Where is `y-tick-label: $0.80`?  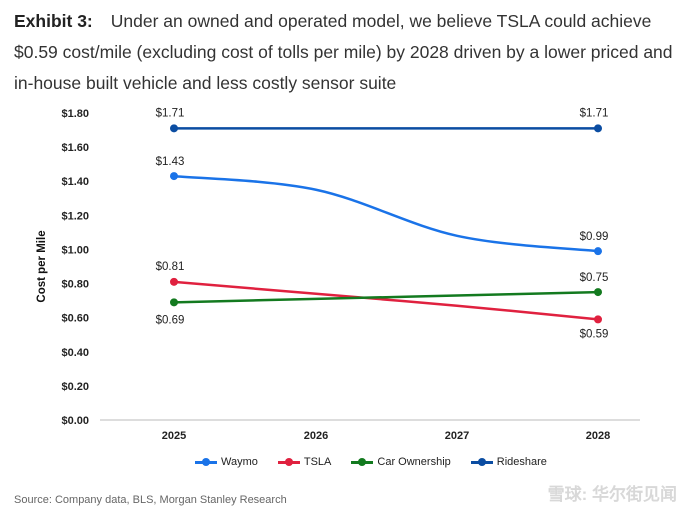 y-tick-label: $0.80 is located at coordinates (75, 285).